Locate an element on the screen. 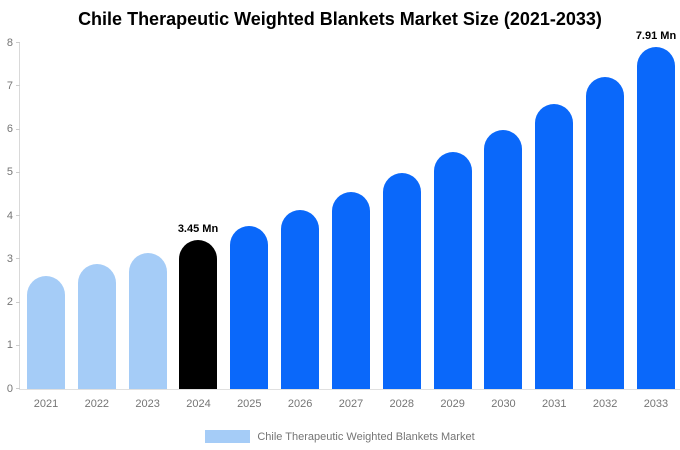  y-tick-label-5: 5 is located at coordinates (9, 172).